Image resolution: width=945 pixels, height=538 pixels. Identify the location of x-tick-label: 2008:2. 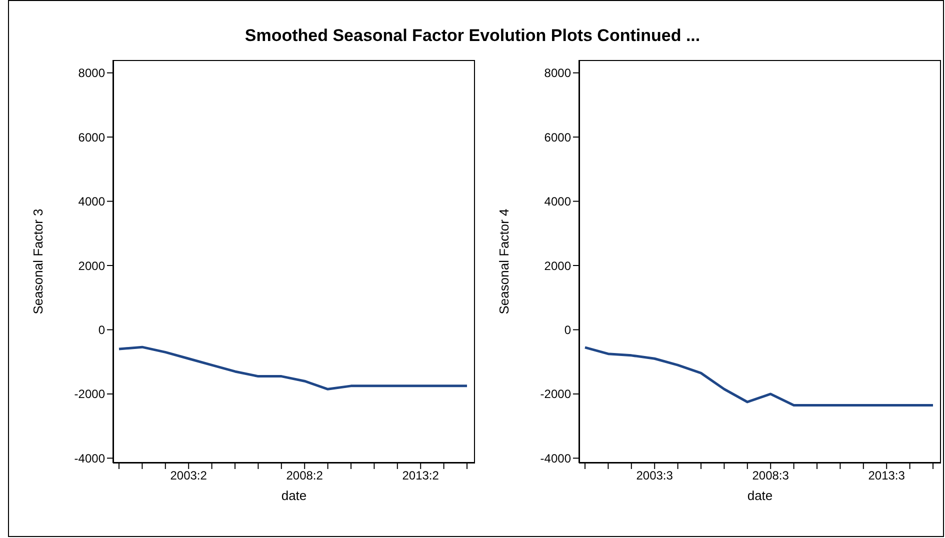
(305, 475).